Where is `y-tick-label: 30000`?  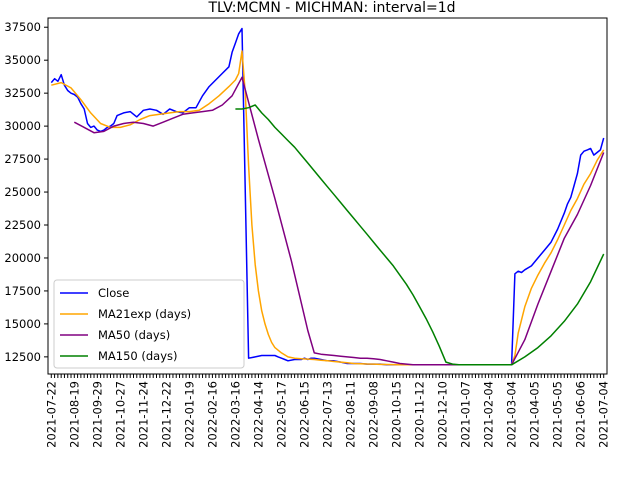
y-tick-label: 30000 is located at coordinates (22, 126).